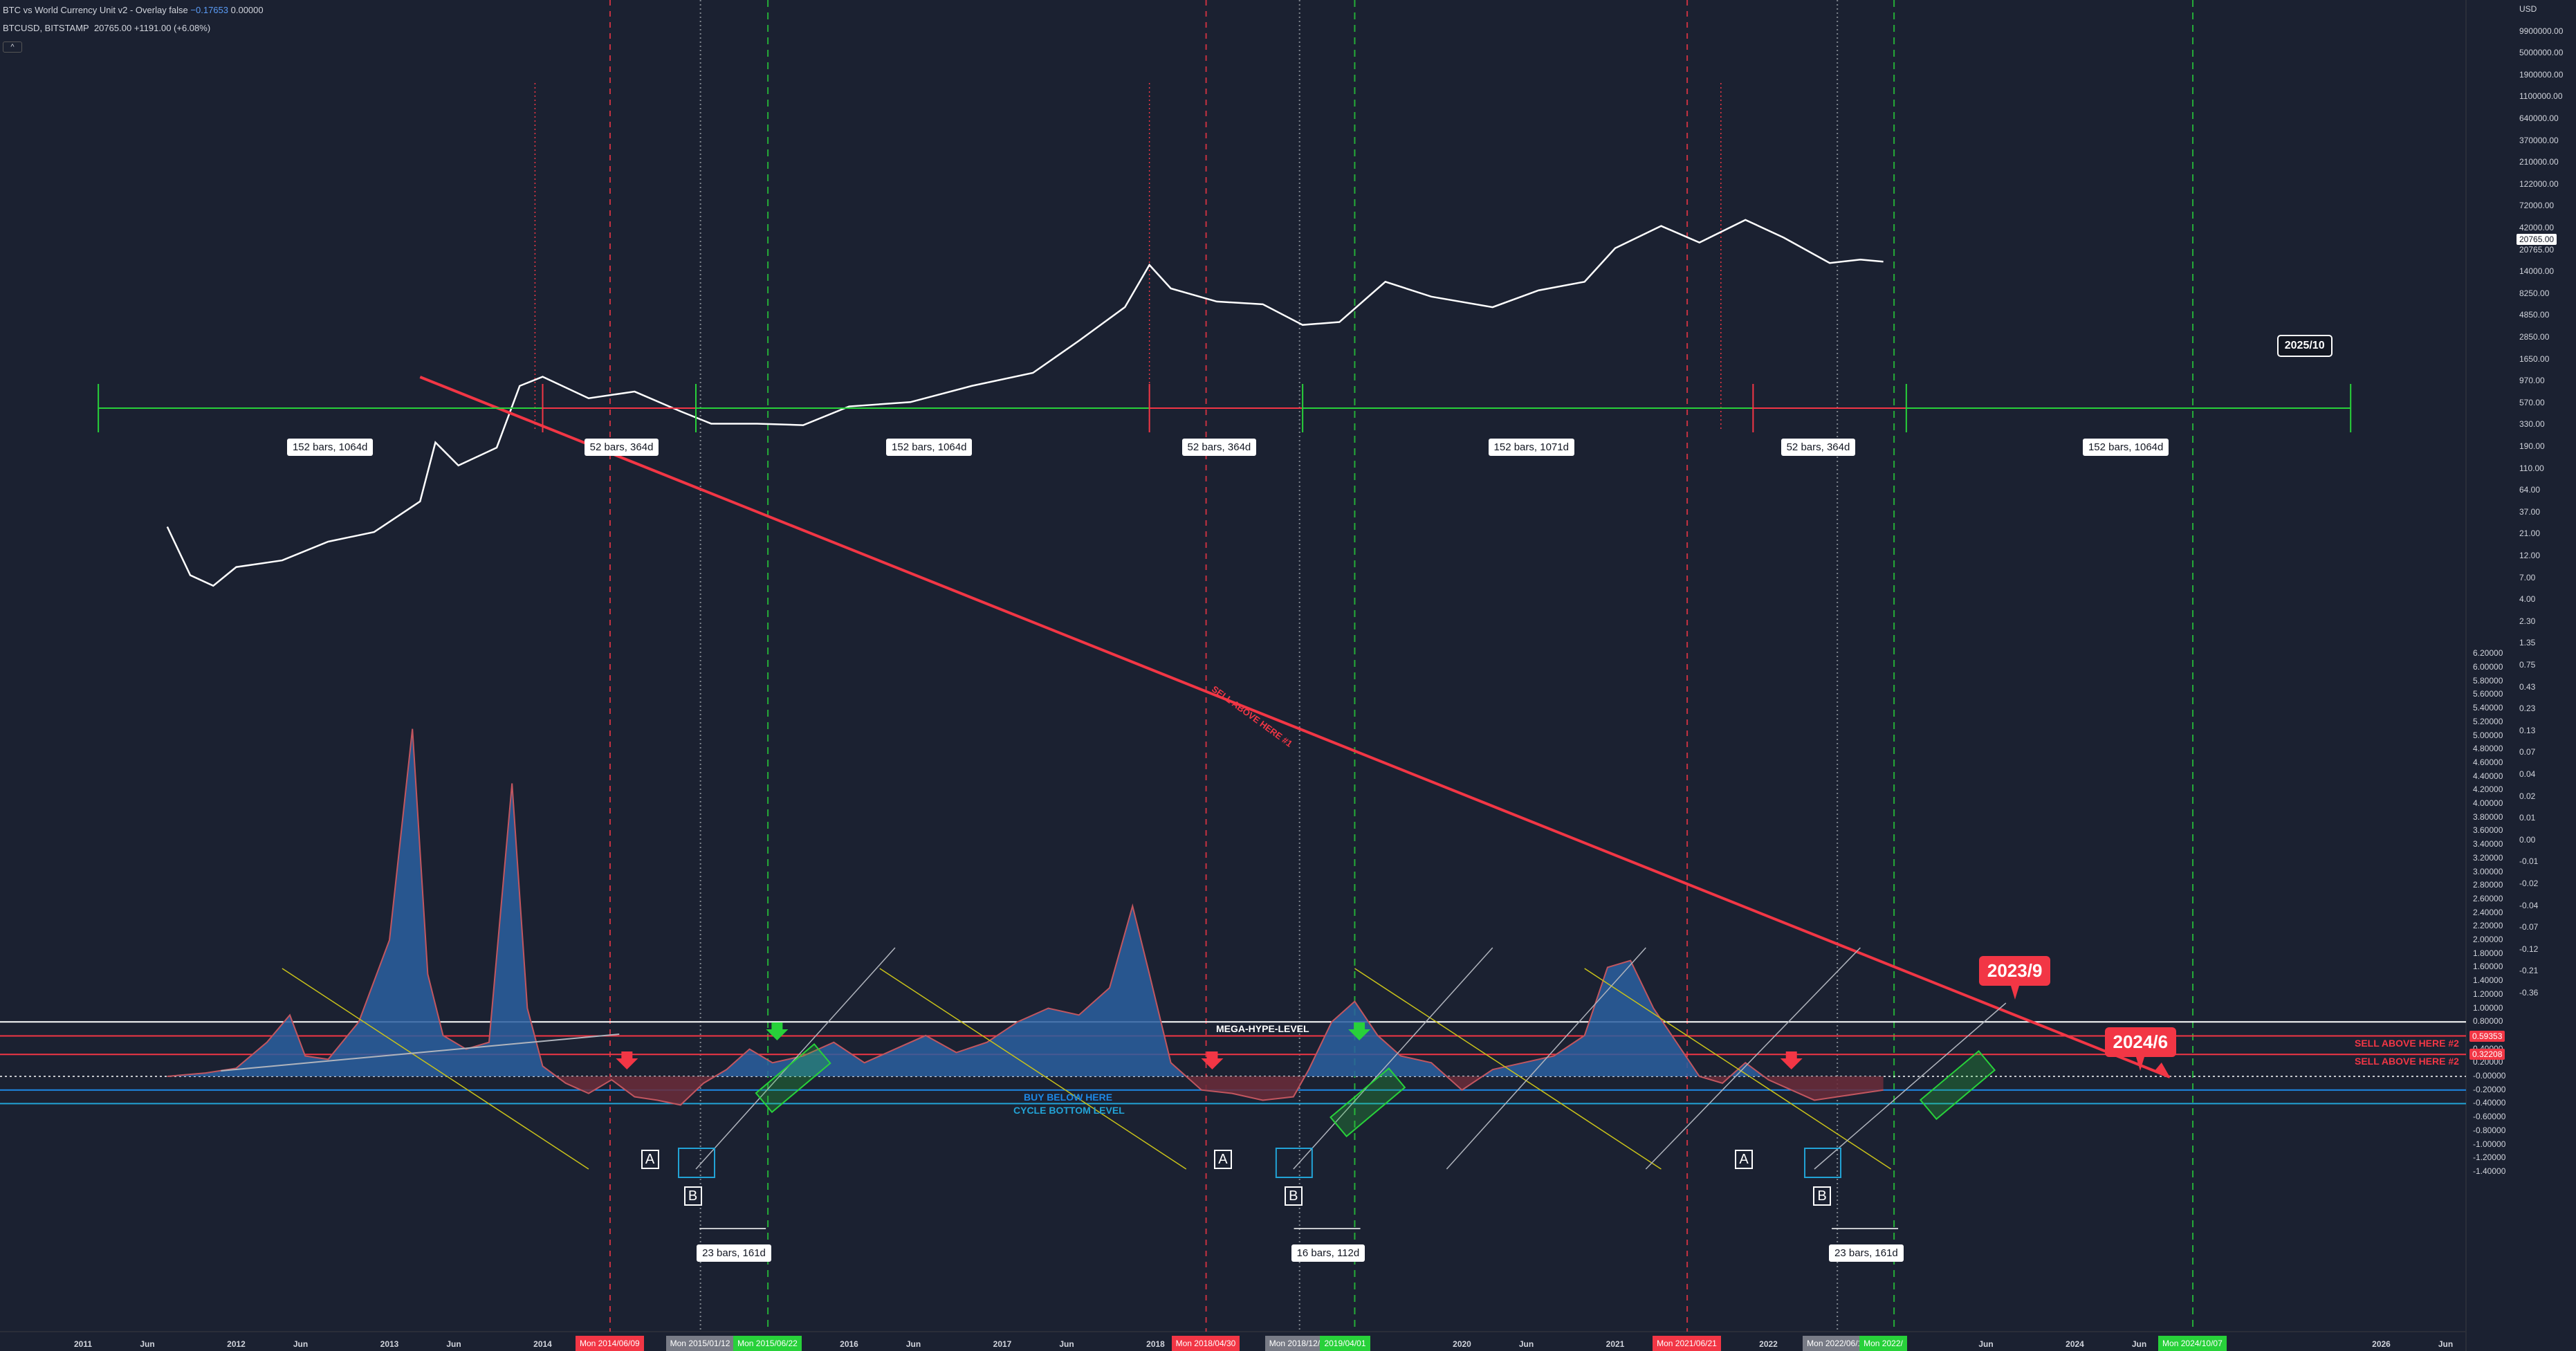  What do you see at coordinates (1002, 1344) in the screenshot?
I see `x-tick-label: 2017` at bounding box center [1002, 1344].